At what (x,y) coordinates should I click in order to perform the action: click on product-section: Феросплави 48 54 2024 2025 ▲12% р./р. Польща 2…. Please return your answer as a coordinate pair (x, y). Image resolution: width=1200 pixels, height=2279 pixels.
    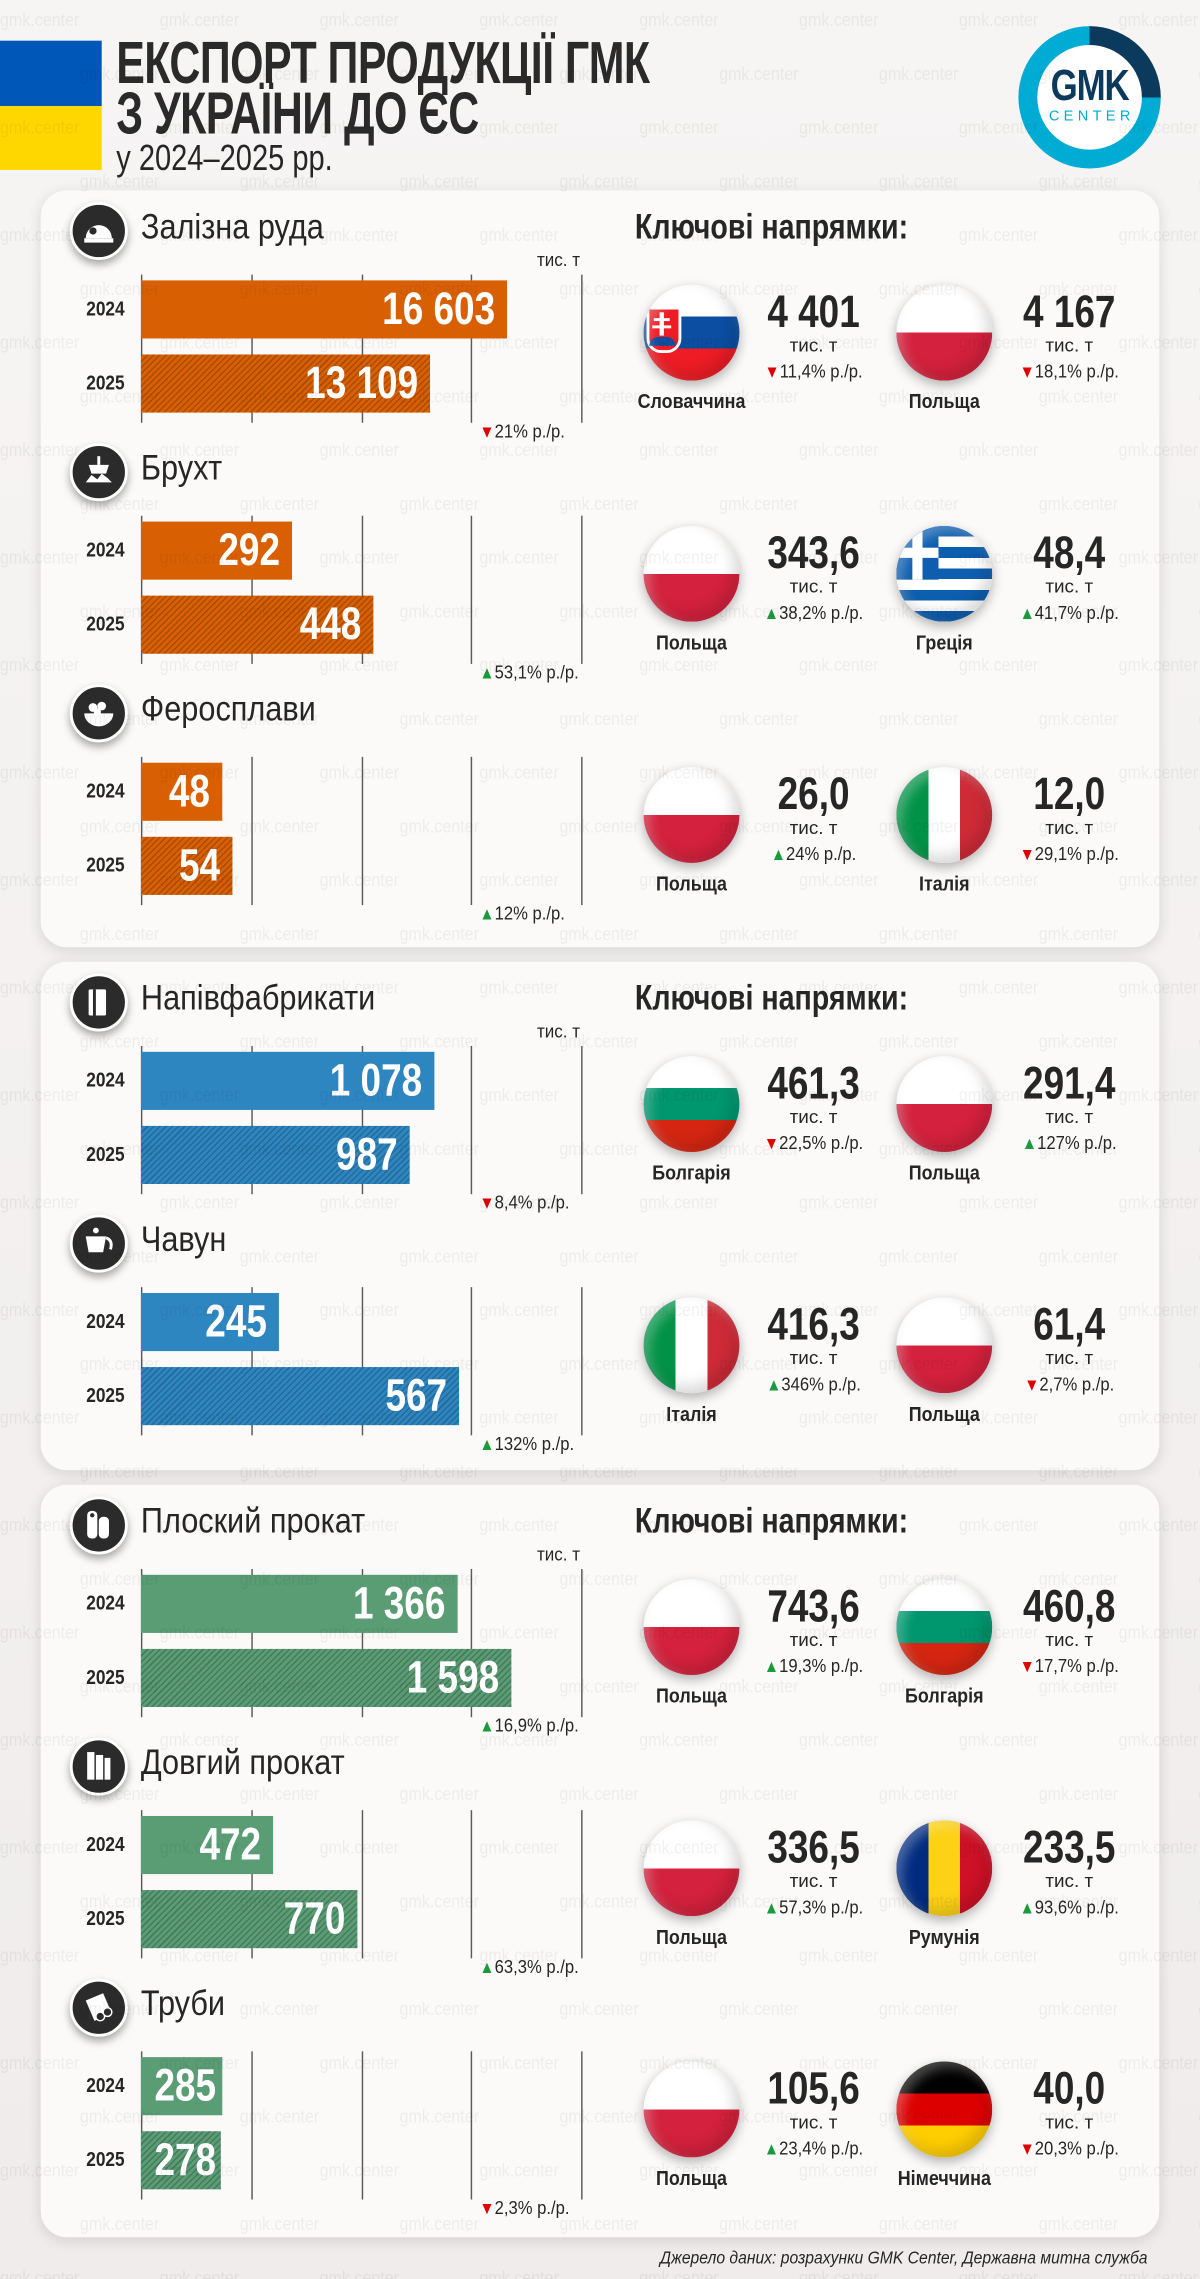
    Looking at the image, I should click on (600, 804).